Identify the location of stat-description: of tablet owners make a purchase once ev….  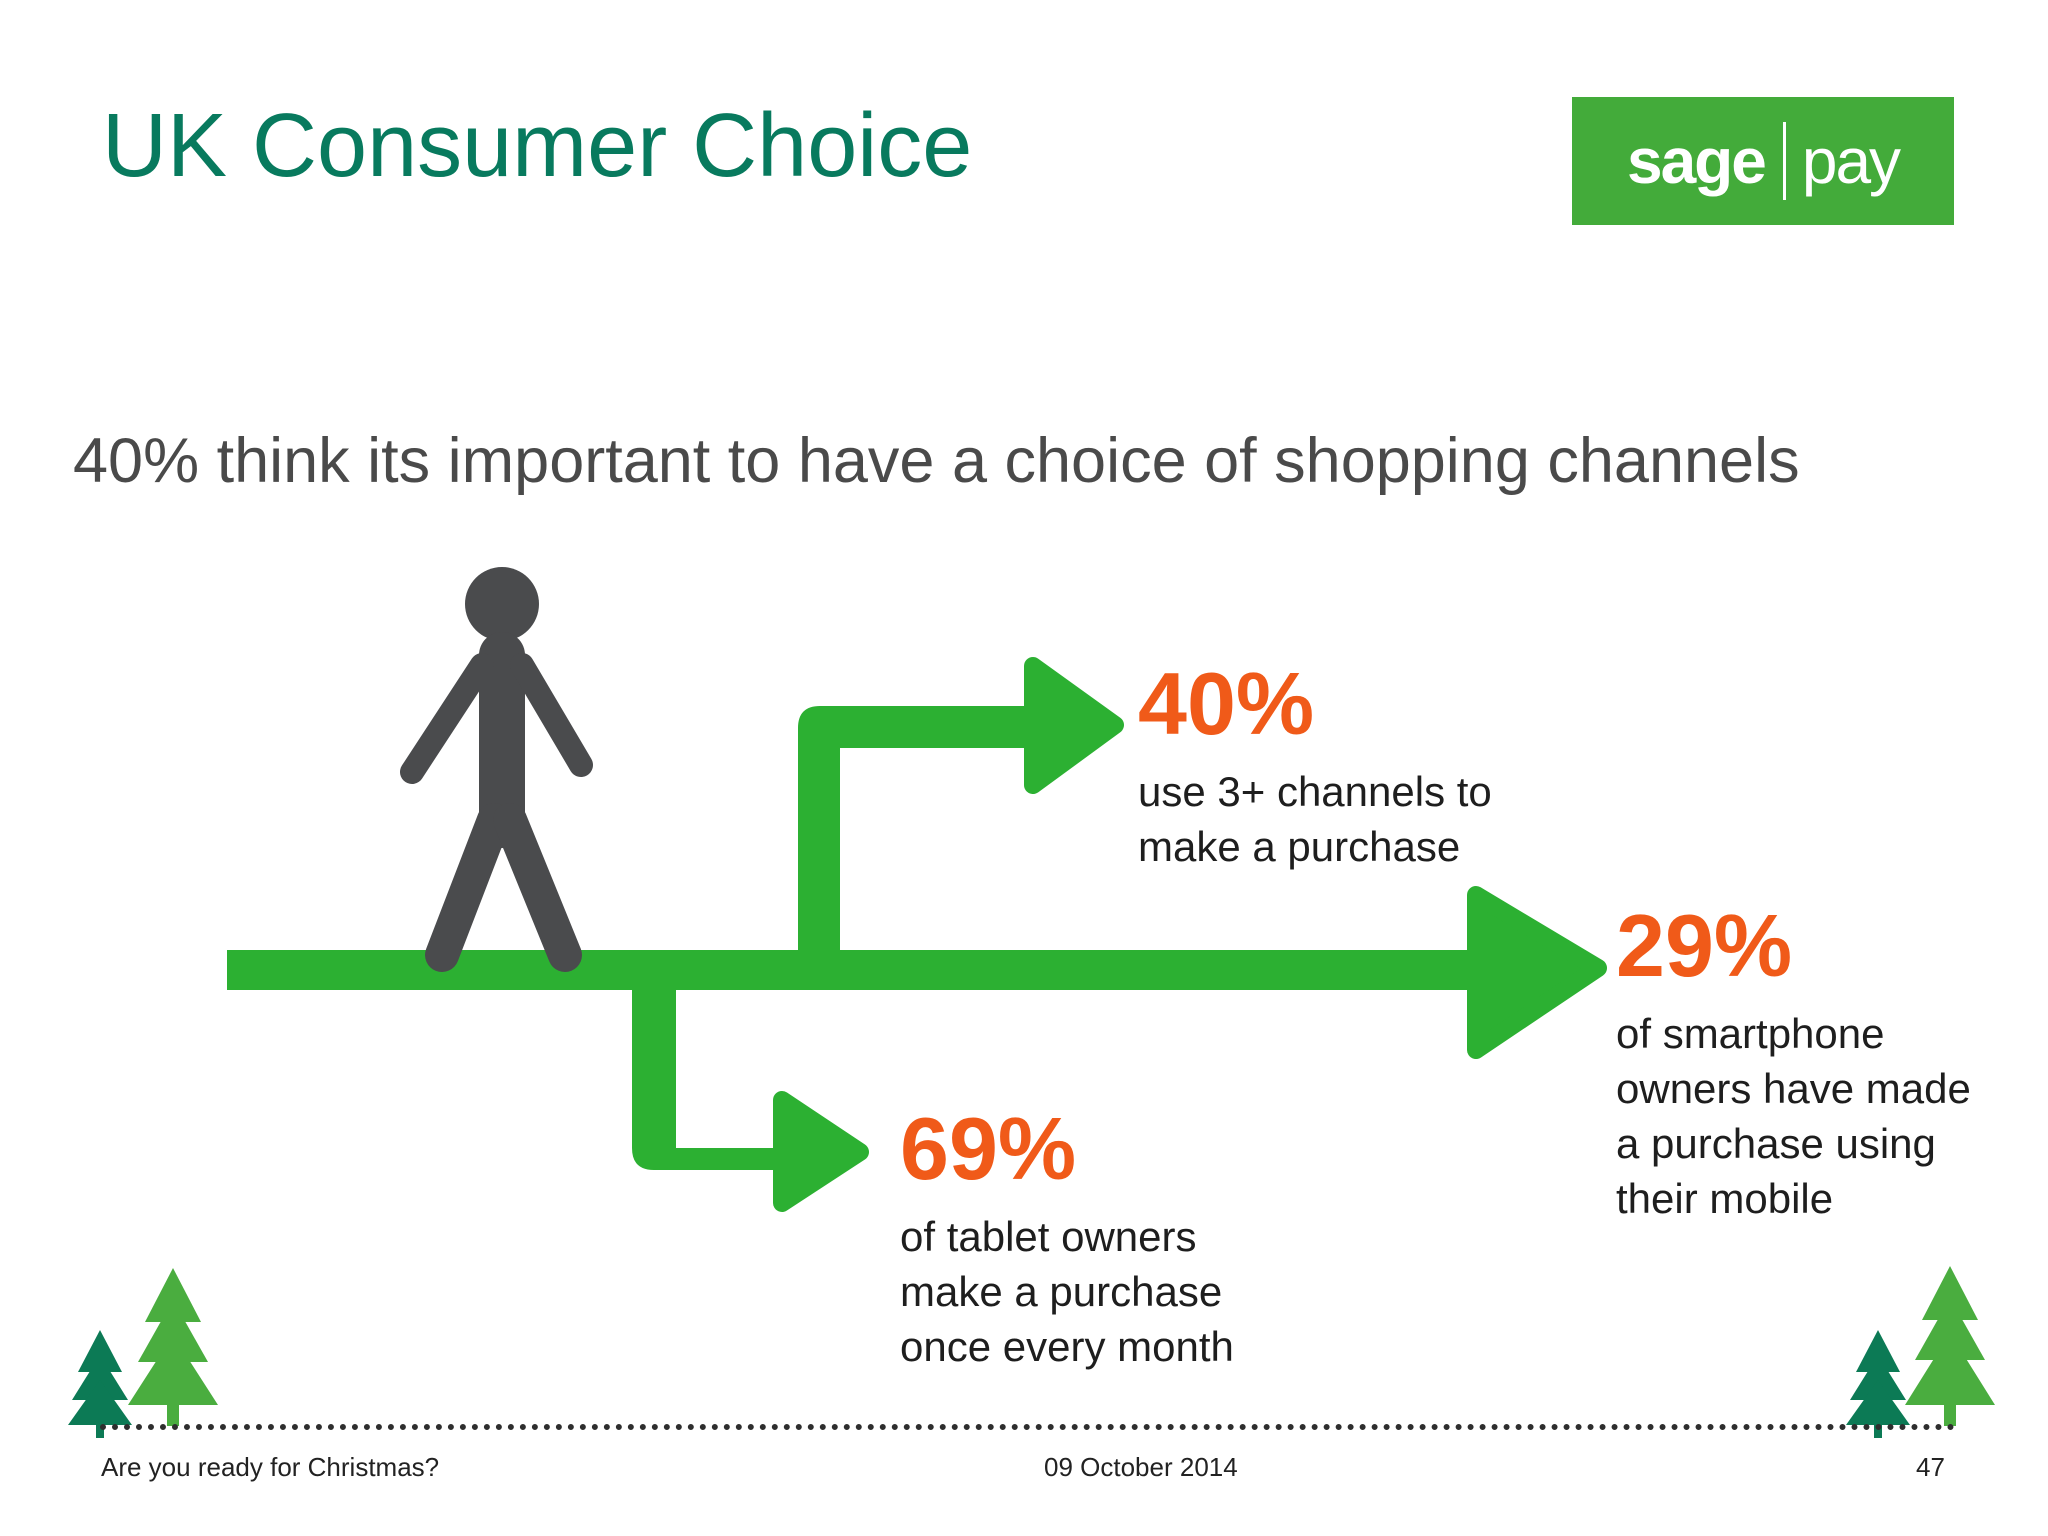
(1067, 1291).